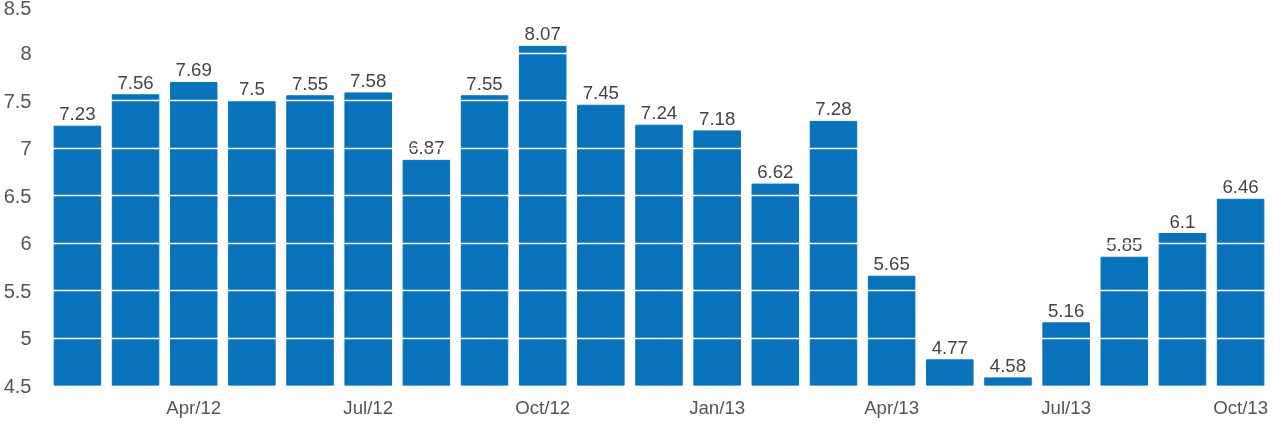 The width and height of the screenshot is (1283, 423). I want to click on data-label: 7.56, so click(135, 82).